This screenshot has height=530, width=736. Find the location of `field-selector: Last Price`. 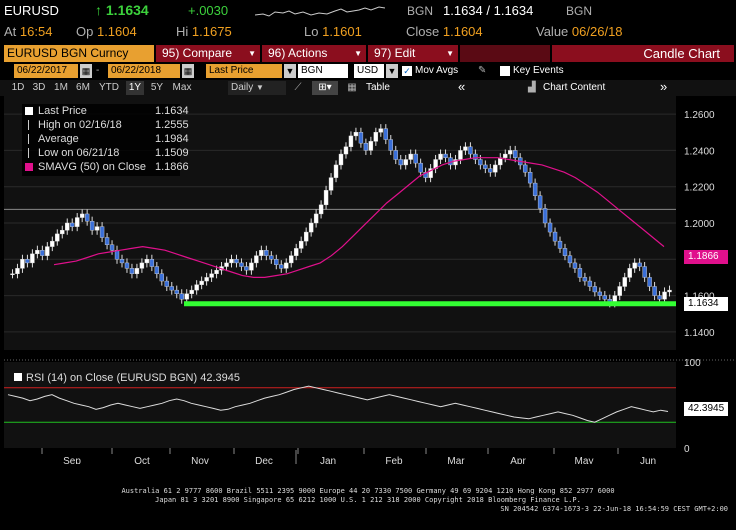

field-selector: Last Price is located at coordinates (244, 71).